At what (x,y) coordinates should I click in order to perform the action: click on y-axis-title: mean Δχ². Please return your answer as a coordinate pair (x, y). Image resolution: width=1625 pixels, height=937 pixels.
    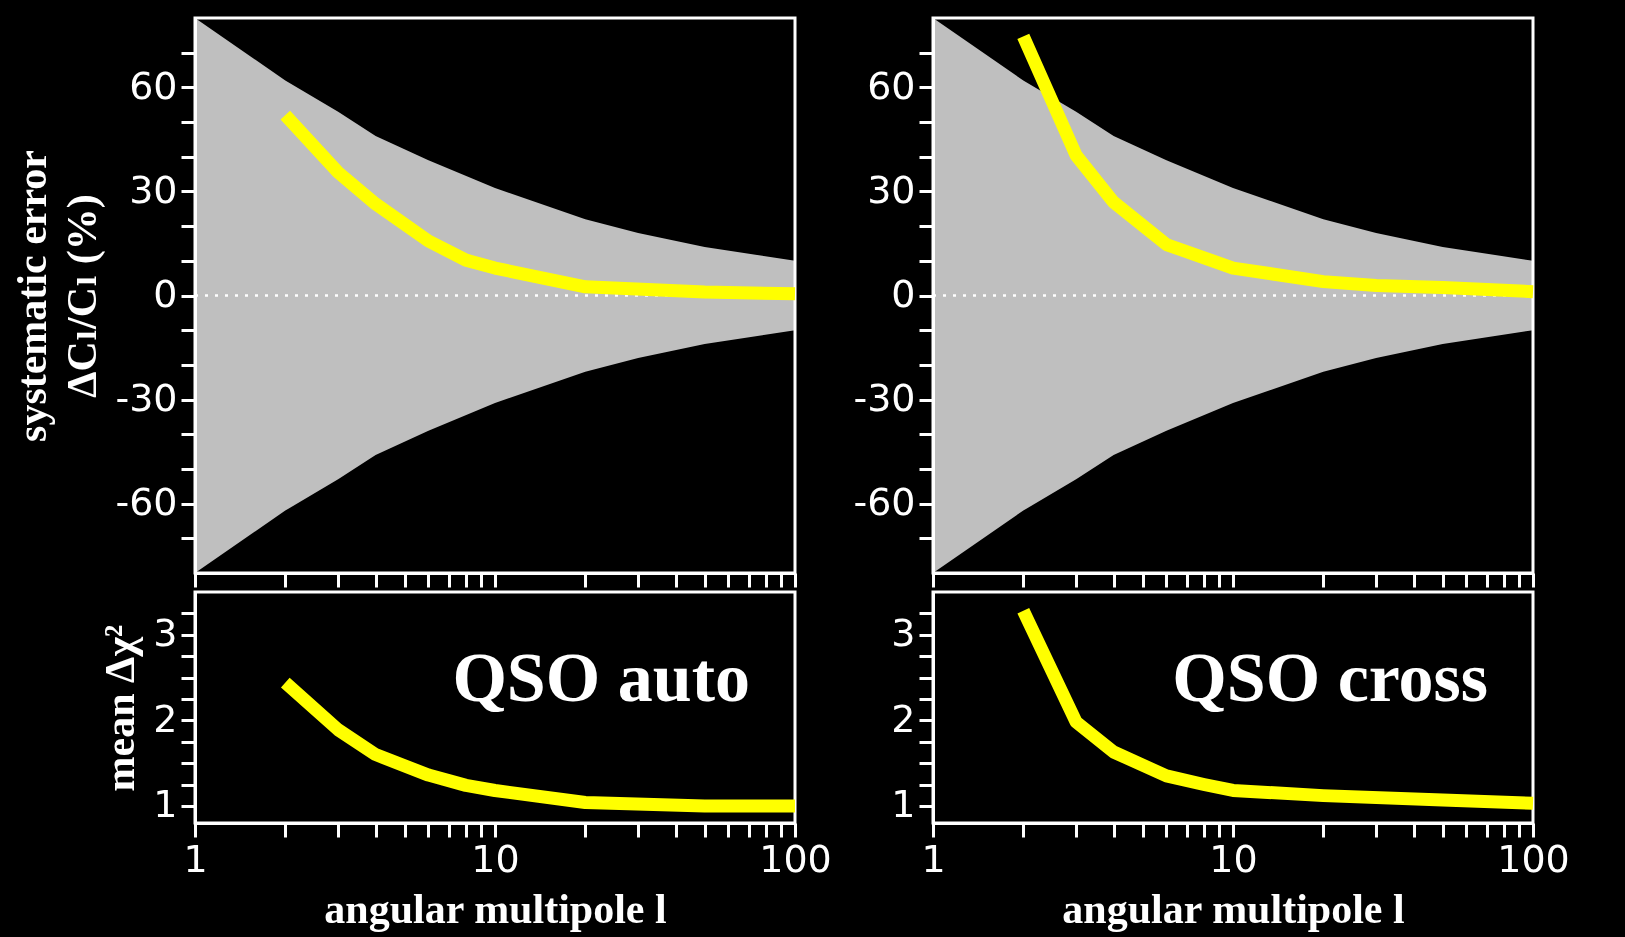
    Looking at the image, I should click on (120, 708).